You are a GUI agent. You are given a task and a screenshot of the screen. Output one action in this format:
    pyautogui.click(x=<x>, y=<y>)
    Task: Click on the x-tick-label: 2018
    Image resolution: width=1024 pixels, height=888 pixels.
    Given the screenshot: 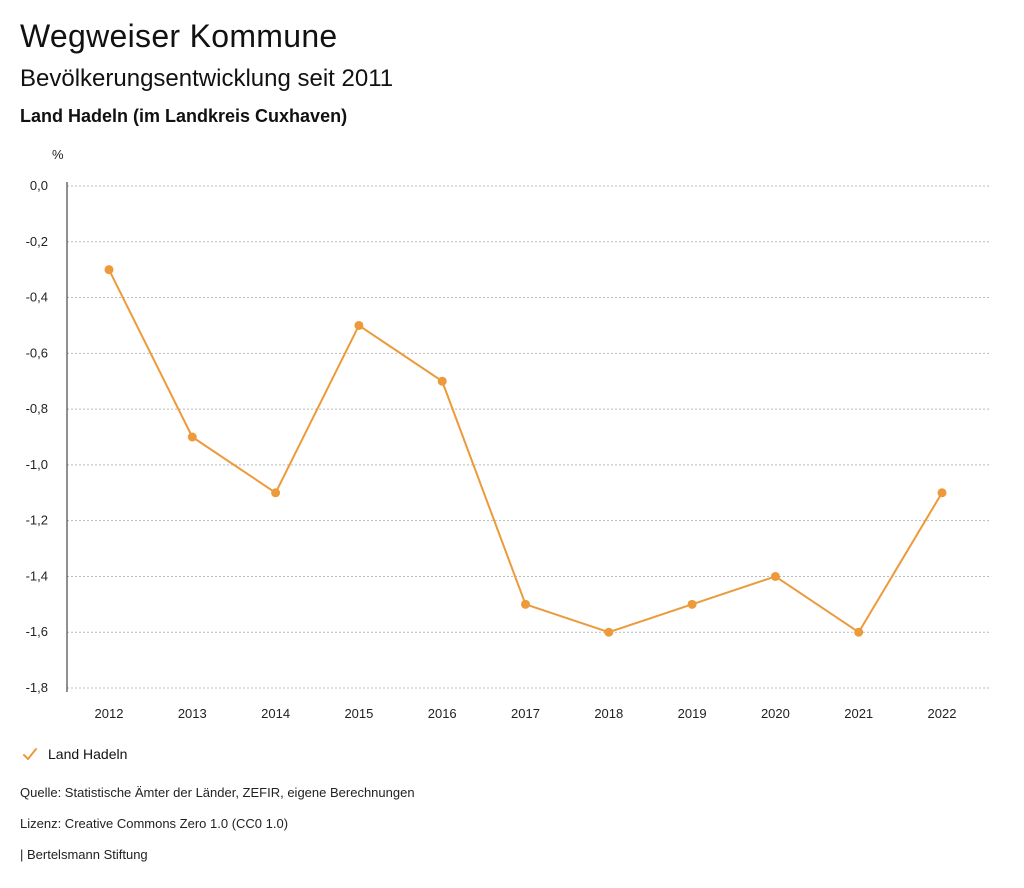 What is the action you would take?
    pyautogui.click(x=608, y=713)
    